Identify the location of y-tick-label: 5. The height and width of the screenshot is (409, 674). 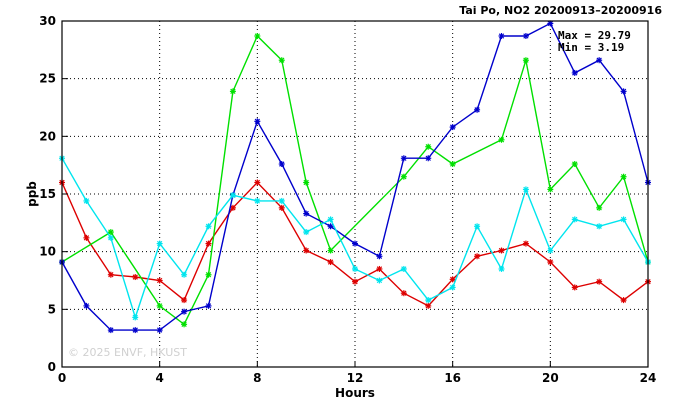
(52, 309).